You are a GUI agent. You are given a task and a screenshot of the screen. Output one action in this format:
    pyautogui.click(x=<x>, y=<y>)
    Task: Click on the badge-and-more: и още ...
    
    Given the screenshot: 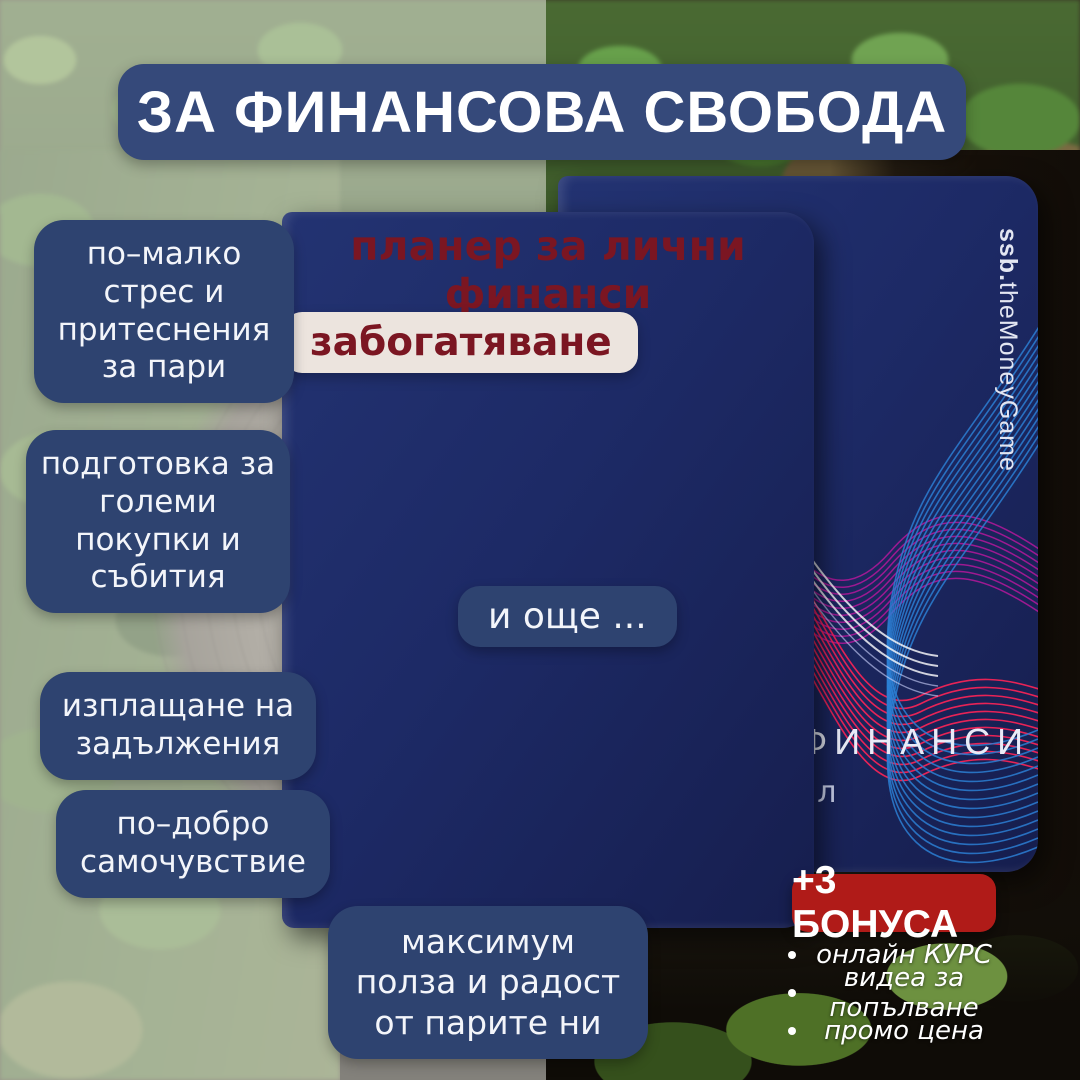 What is the action you would take?
    pyautogui.click(x=567, y=616)
    